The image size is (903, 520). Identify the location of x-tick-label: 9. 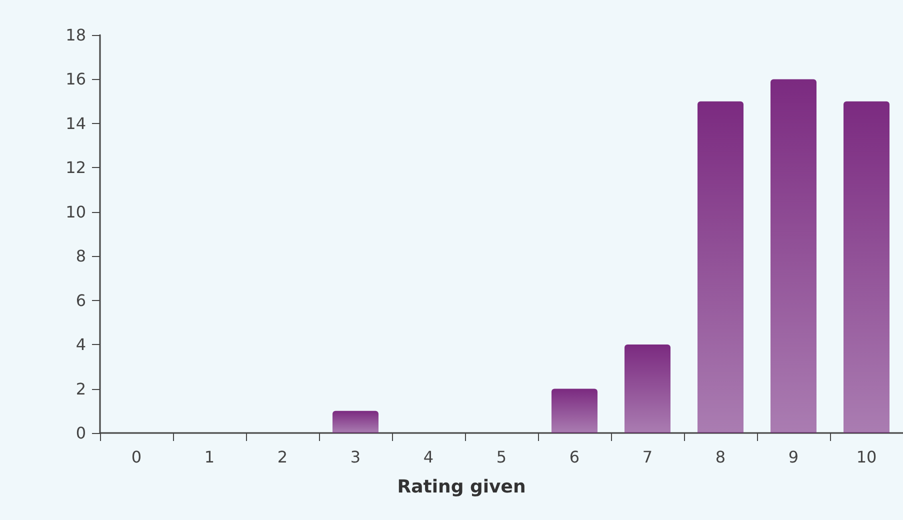
(793, 457).